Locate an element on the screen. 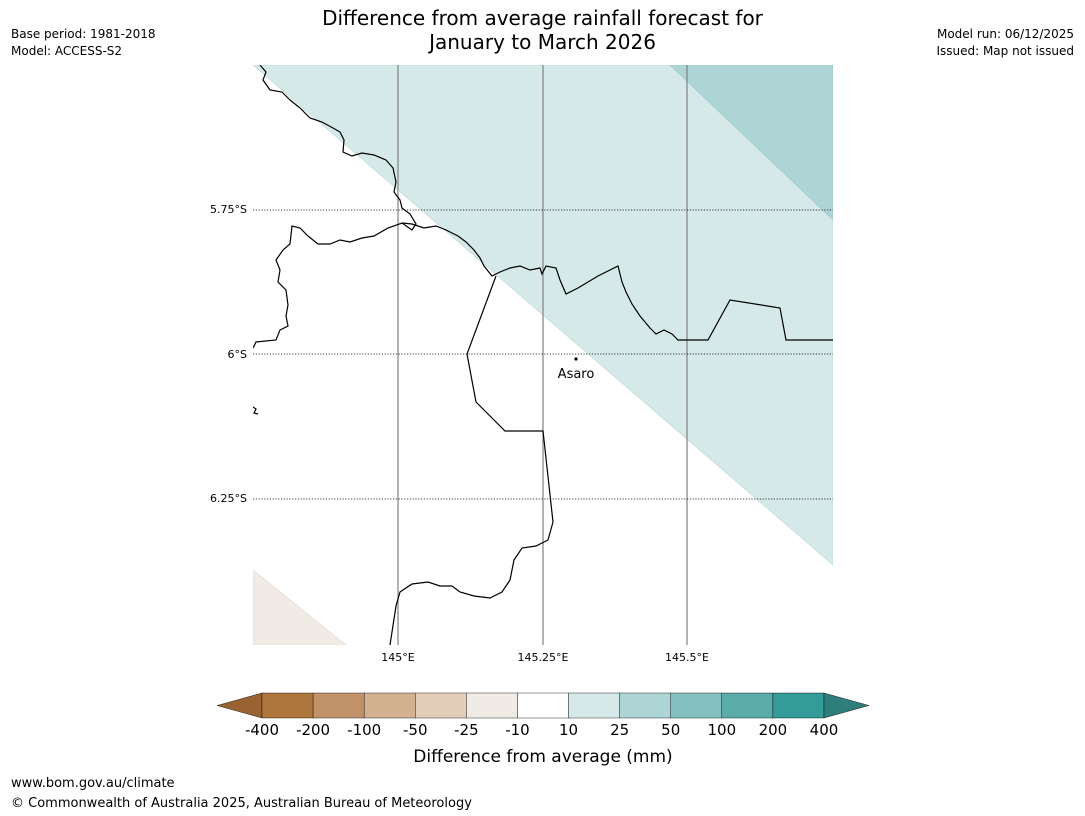 The height and width of the screenshot is (816, 1085). legend-tick-label: -400 is located at coordinates (262, 730).